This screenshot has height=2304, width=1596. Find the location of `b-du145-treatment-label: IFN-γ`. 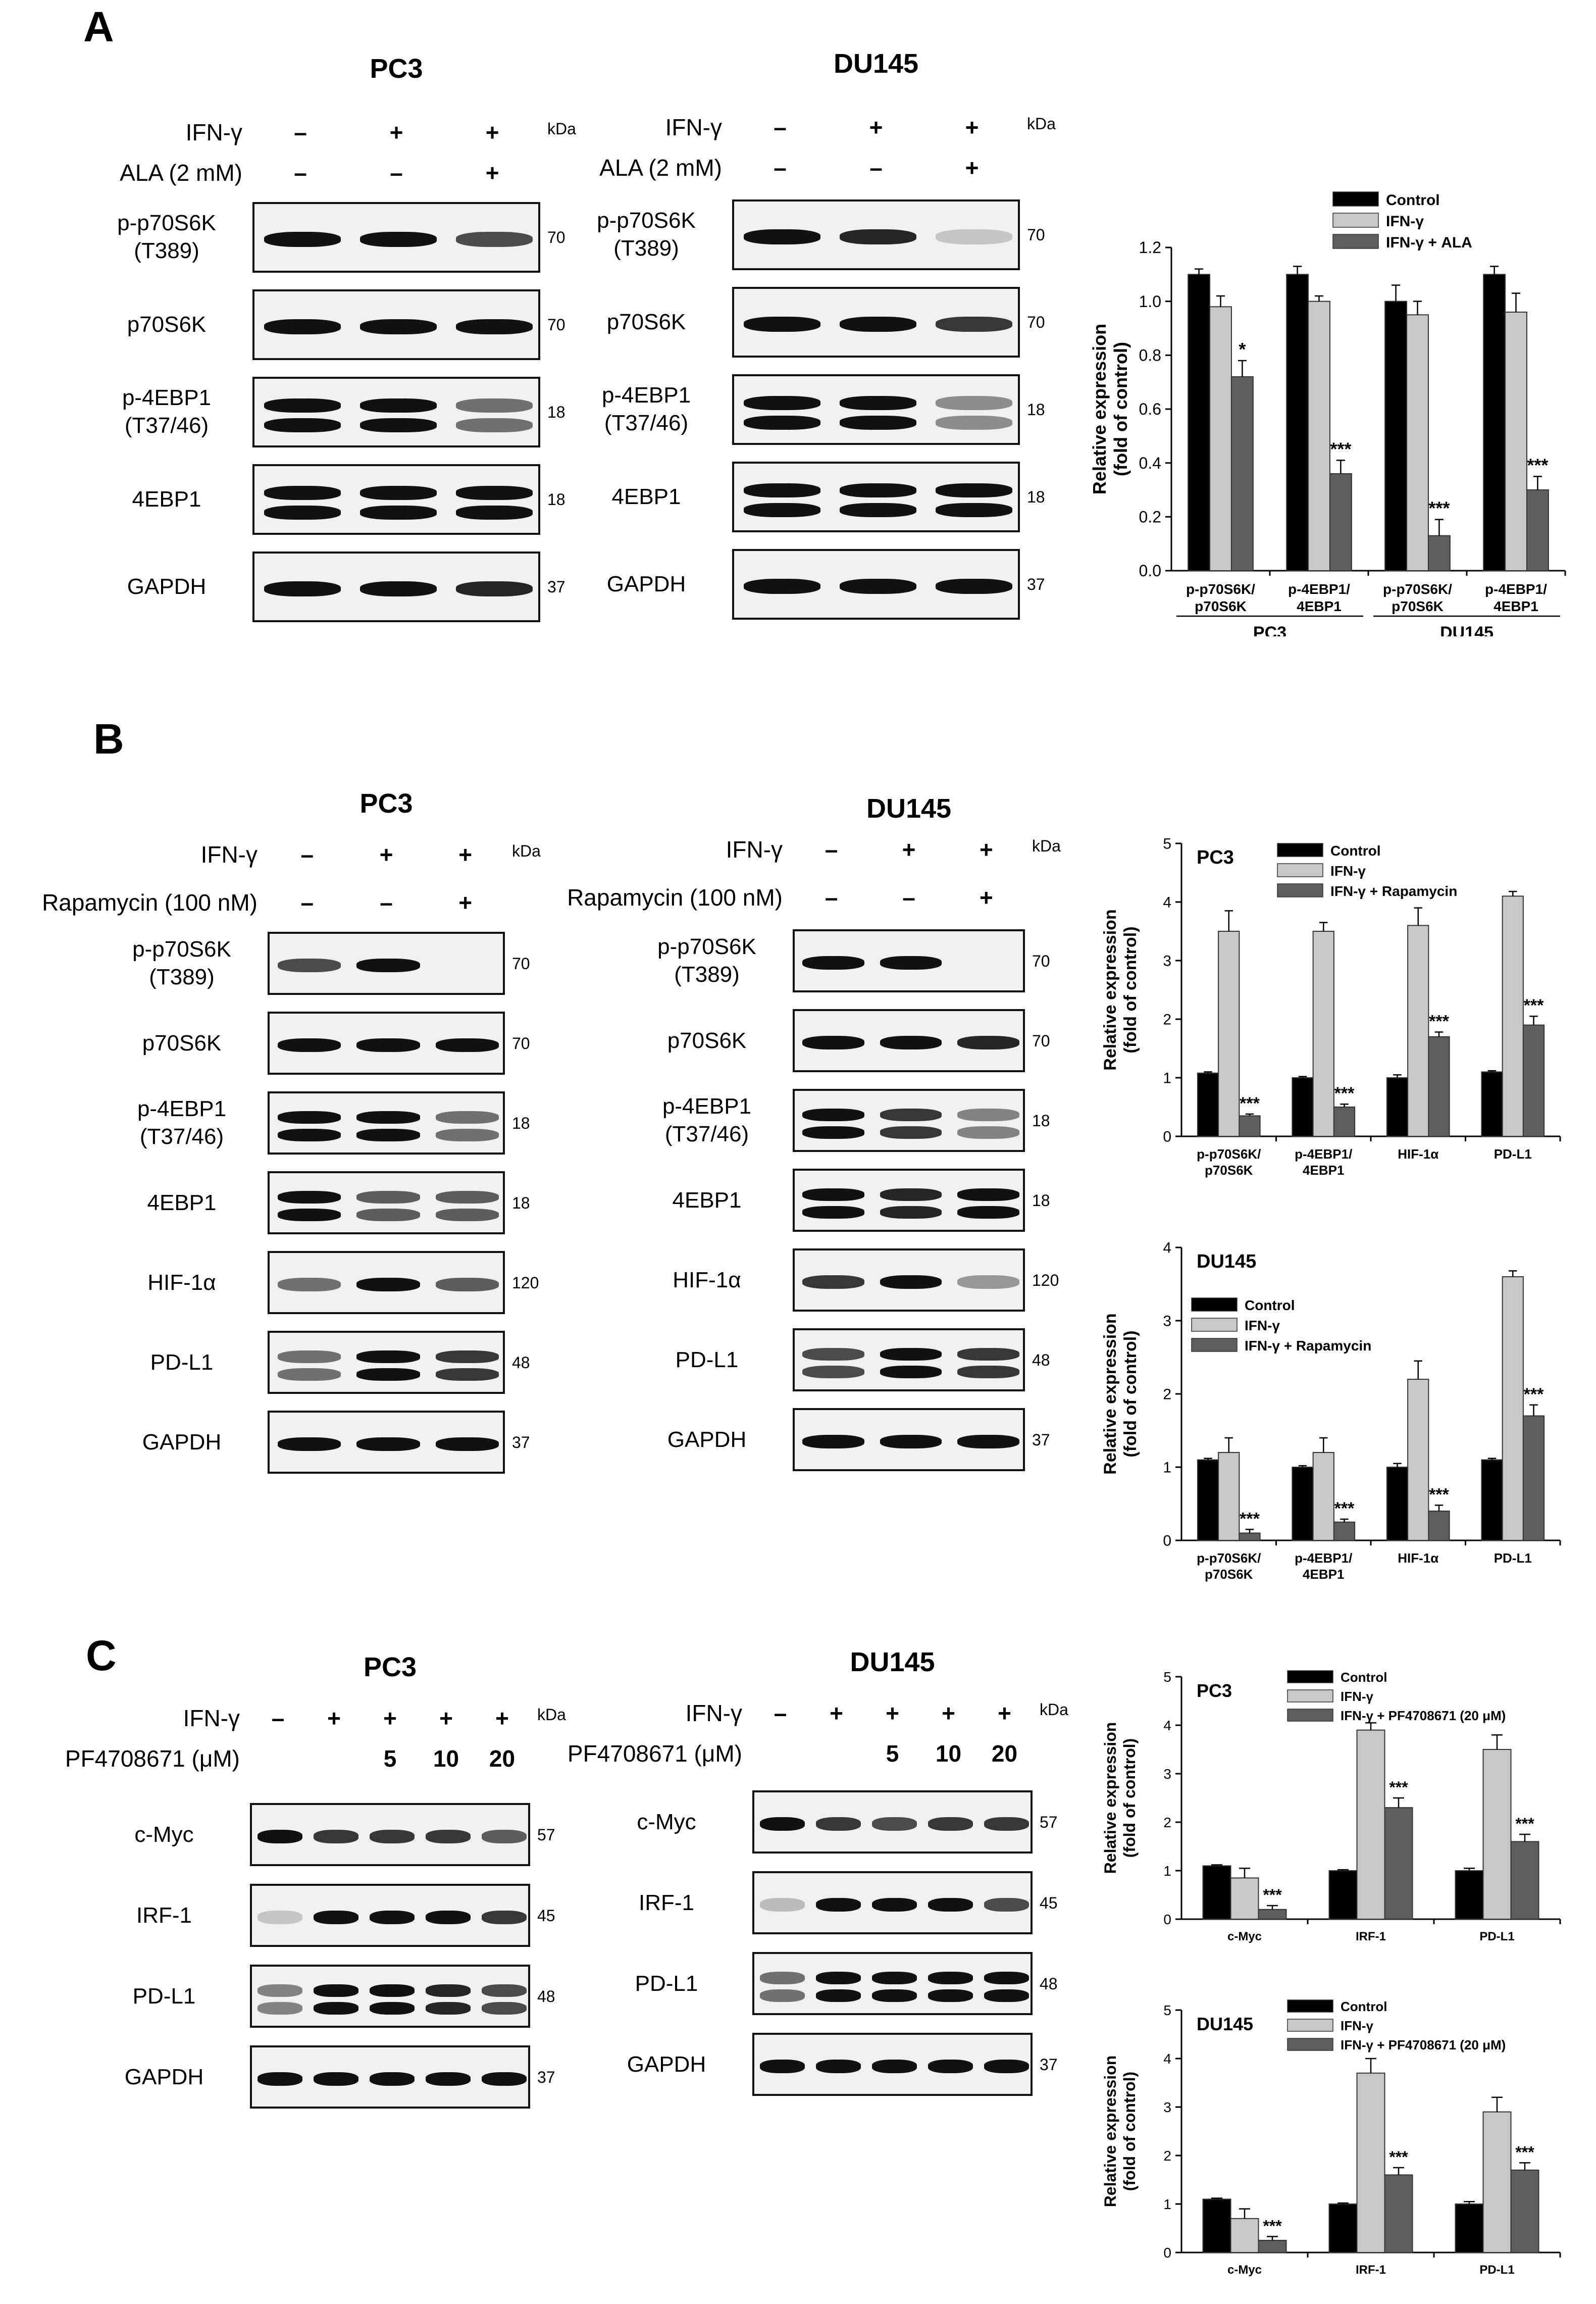

b-du145-treatment-label: IFN-γ is located at coordinates (754, 850).